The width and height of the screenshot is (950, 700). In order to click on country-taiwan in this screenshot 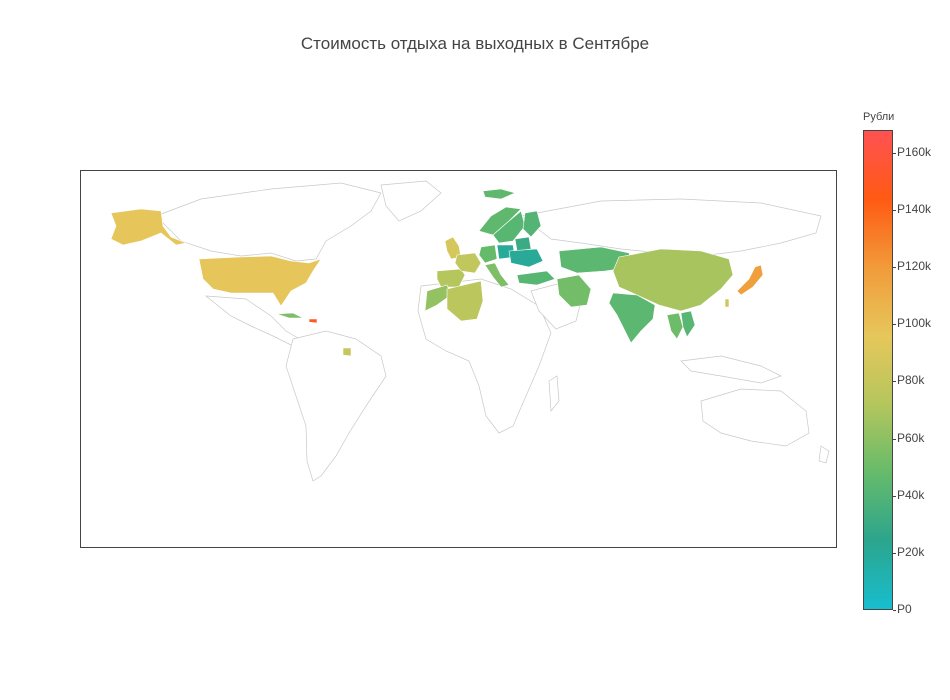, I will do `click(727, 303)`.